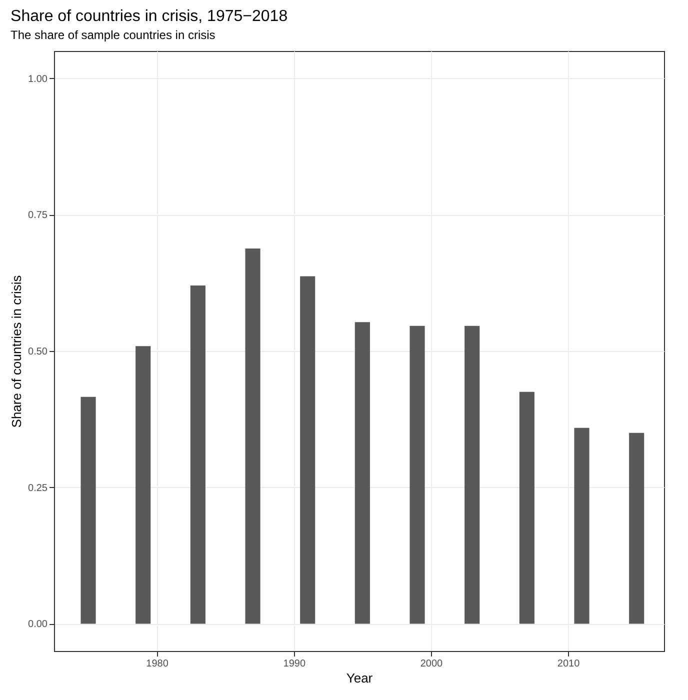 This screenshot has height=700, width=688. I want to click on y-tick-label: 0.00, so click(38, 624).